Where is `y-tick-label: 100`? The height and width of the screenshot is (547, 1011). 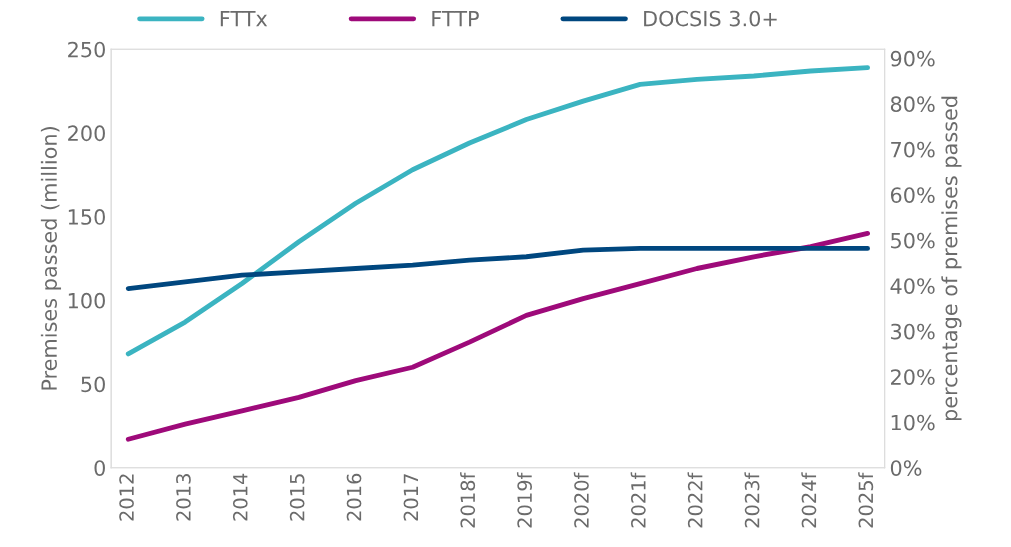
y-tick-label: 100 is located at coordinates (86, 300).